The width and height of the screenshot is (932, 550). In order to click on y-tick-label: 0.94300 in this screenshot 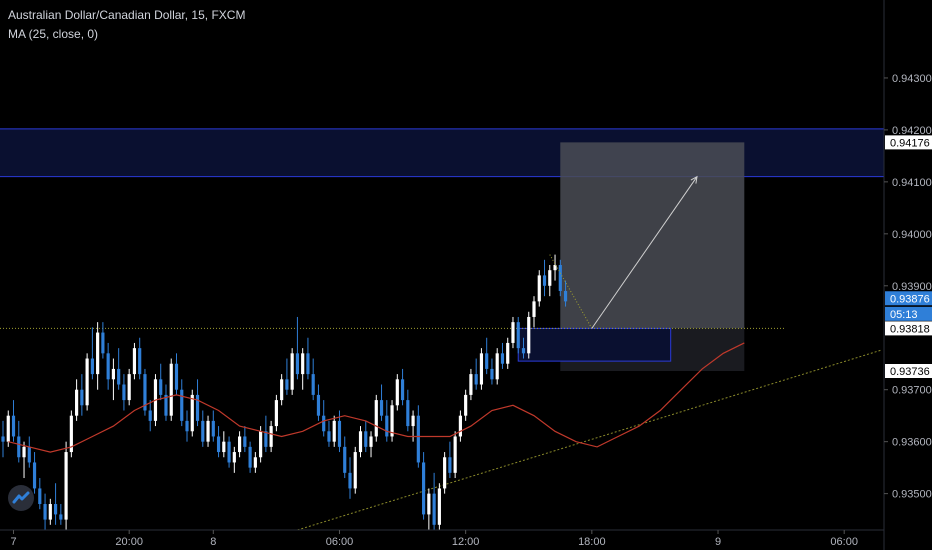, I will do `click(912, 79)`.